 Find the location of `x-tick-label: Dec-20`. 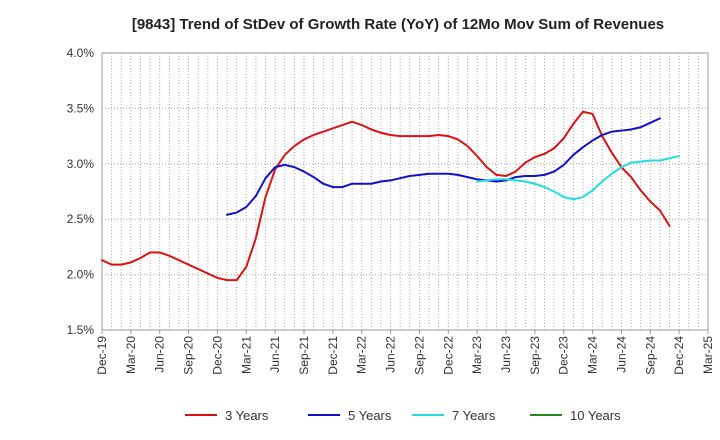

x-tick-label: Dec-20 is located at coordinates (217, 355).